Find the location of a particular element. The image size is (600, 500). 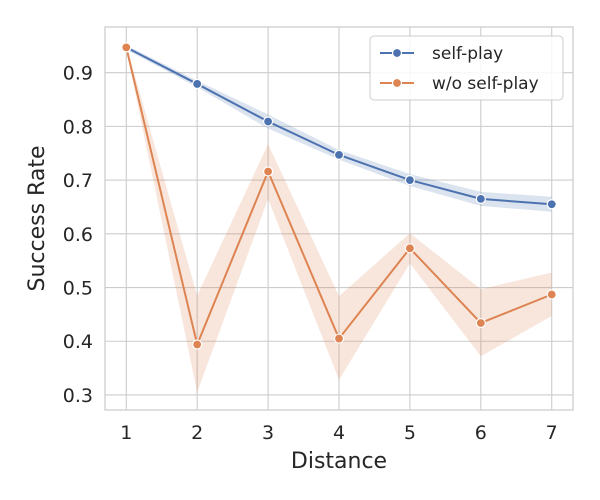

x-tick-label: 4 is located at coordinates (339, 433).